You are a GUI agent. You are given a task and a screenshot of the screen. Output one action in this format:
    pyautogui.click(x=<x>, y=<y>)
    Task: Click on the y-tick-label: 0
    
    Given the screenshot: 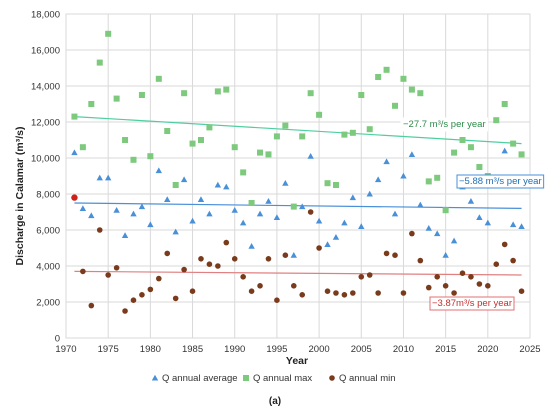 What is the action you would take?
    pyautogui.click(x=57, y=339)
    